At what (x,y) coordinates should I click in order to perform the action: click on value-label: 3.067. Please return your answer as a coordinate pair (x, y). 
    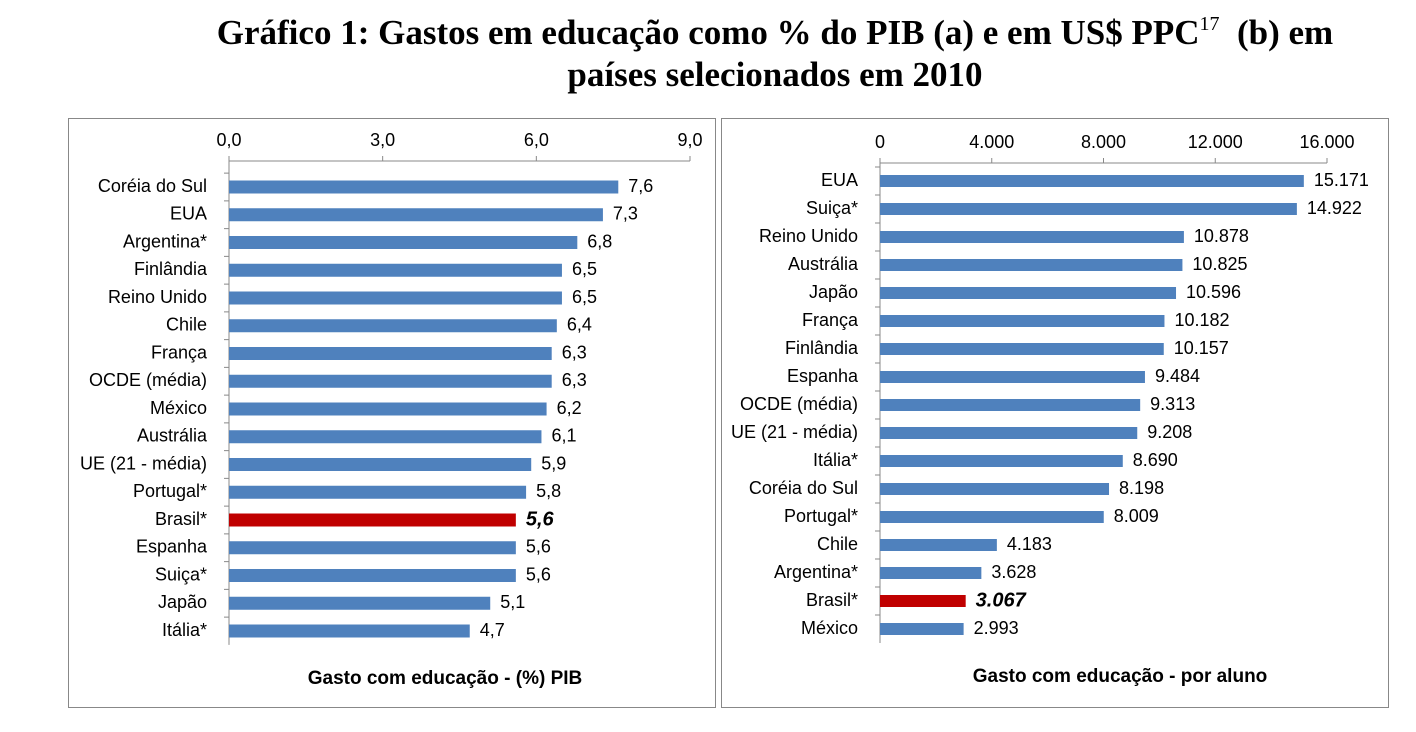
    Looking at the image, I should click on (1001, 600).